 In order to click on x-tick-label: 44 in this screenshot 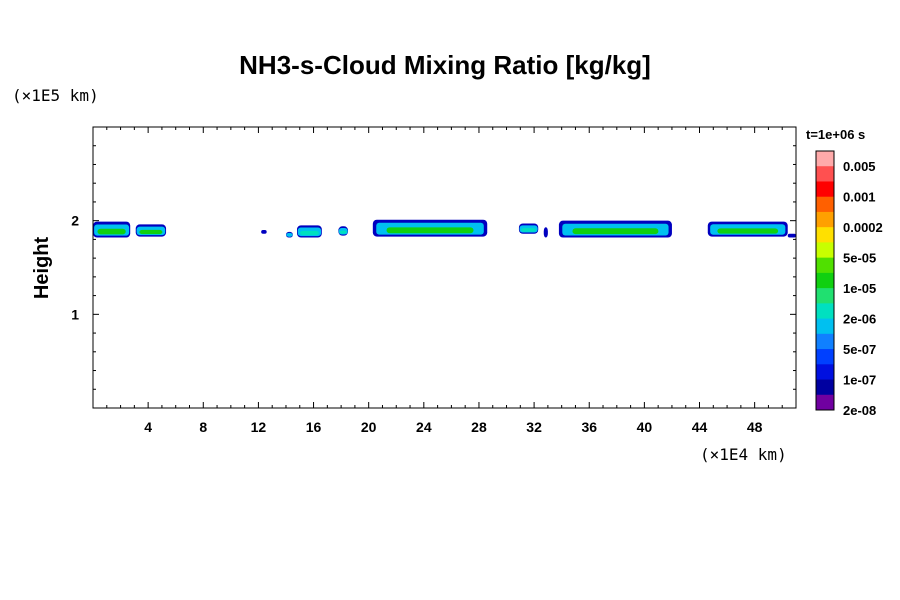, I will do `click(700, 427)`.